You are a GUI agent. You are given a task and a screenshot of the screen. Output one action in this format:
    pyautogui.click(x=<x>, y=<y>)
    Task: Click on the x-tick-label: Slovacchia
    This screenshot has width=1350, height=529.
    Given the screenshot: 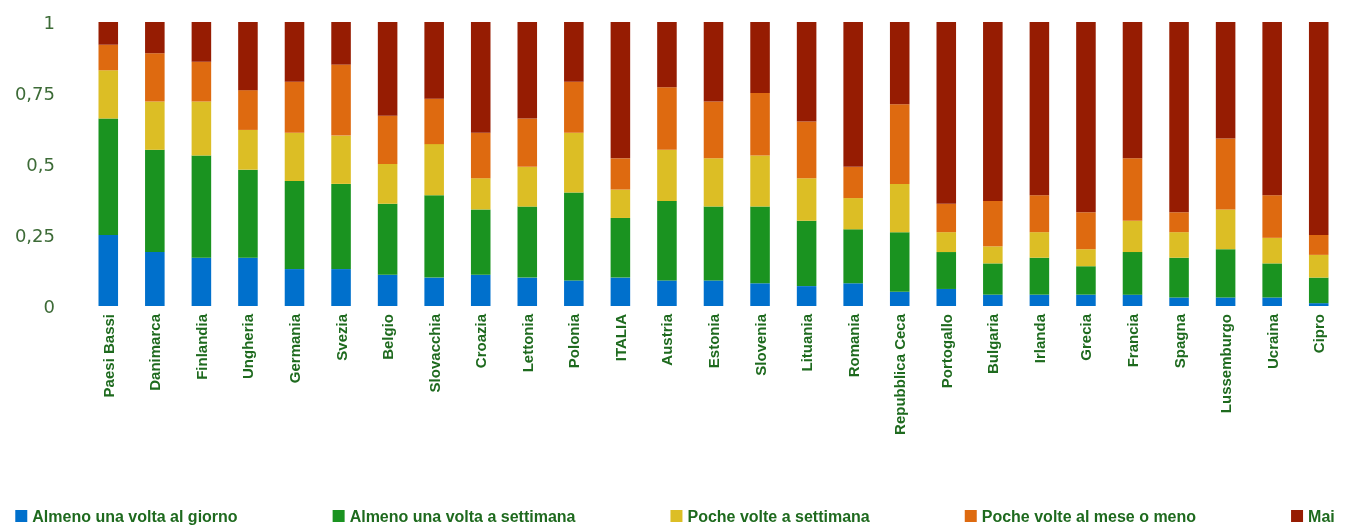 What is the action you would take?
    pyautogui.click(x=434, y=353)
    